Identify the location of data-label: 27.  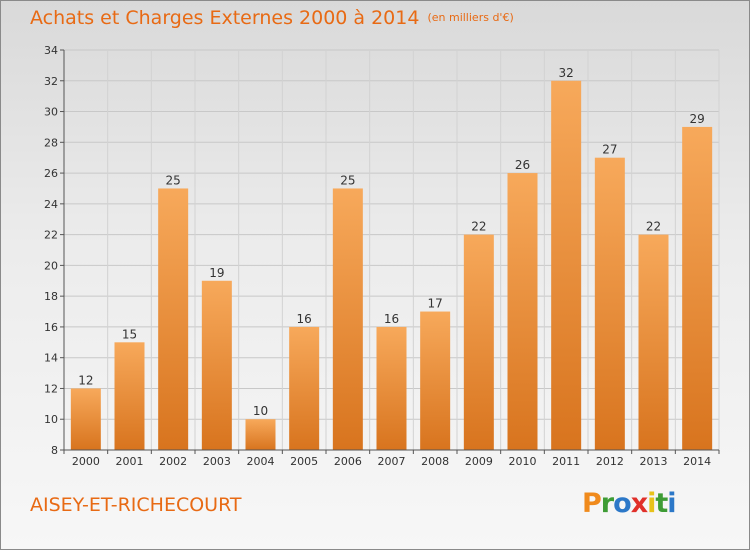
(609, 150).